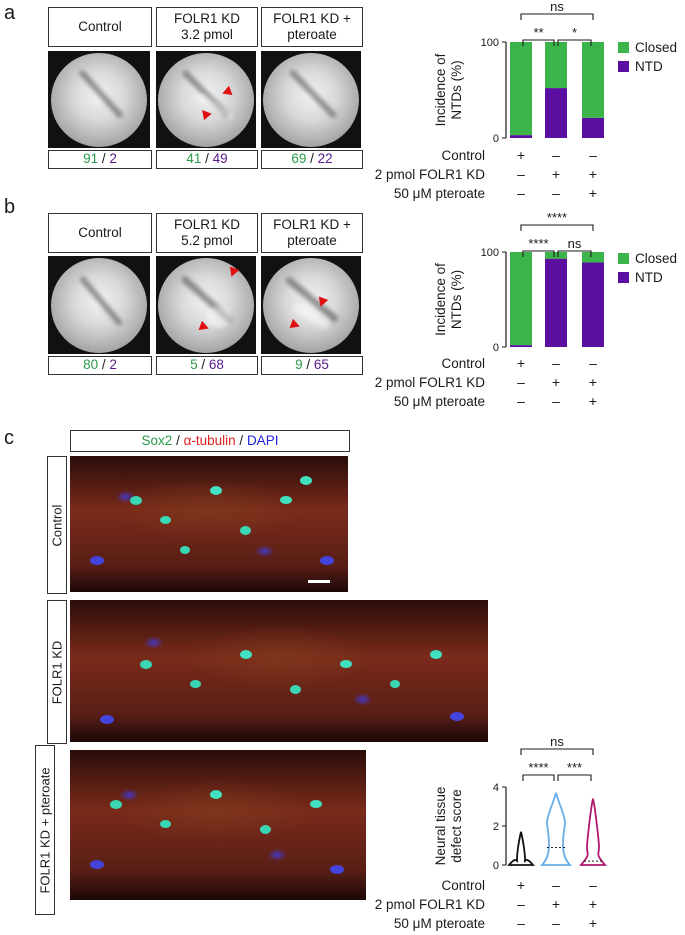 The width and height of the screenshot is (685, 935). Describe the element at coordinates (490, 43) in the screenshot. I see `chart-a-ytick-label-1: 100` at that location.